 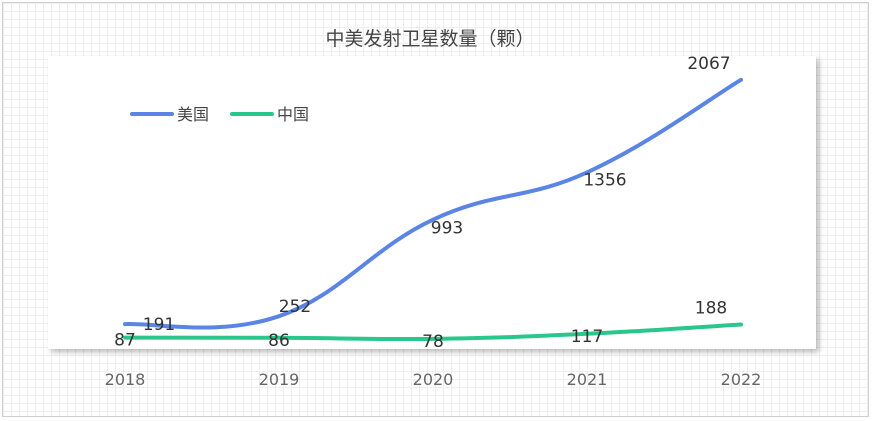 I want to click on chart-title: 中美发射卫星数量（颗）, so click(x=429, y=39).